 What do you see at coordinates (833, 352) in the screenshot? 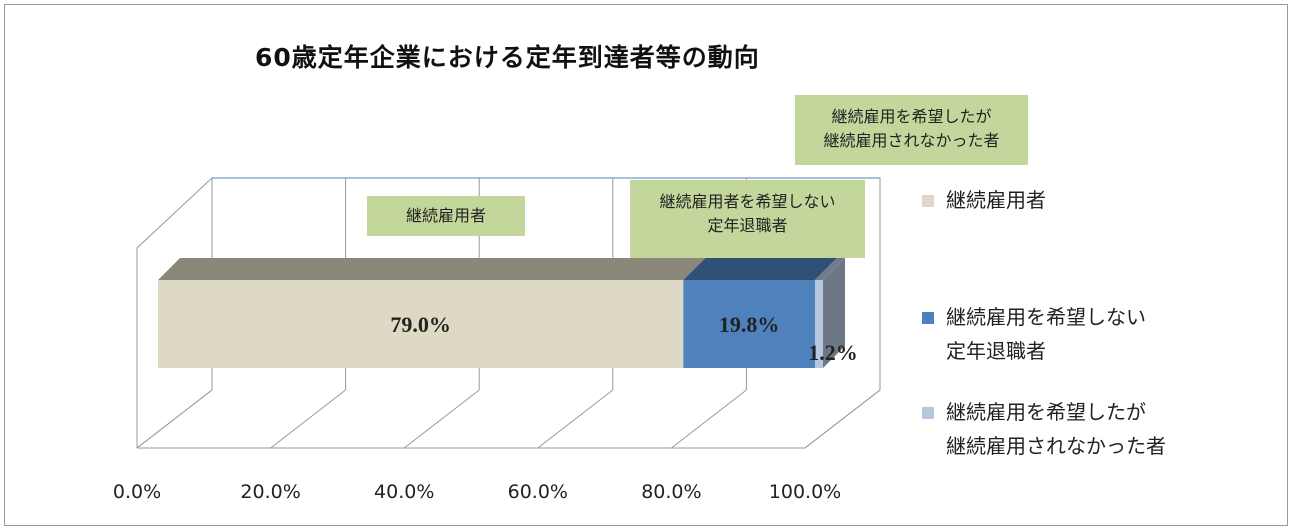
I see `value-label: 1.2%` at bounding box center [833, 352].